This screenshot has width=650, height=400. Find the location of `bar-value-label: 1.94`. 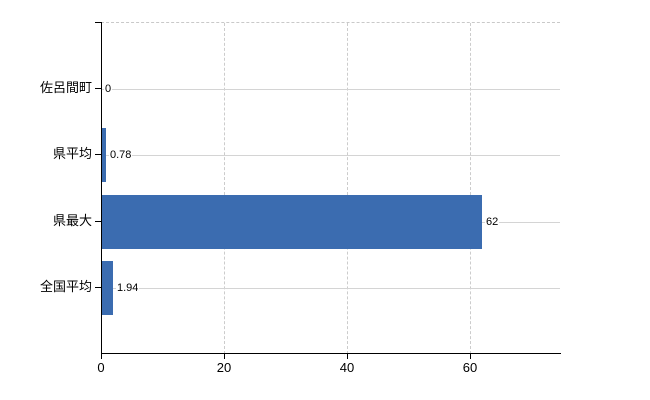

bar-value-label: 1.94 is located at coordinates (128, 288).